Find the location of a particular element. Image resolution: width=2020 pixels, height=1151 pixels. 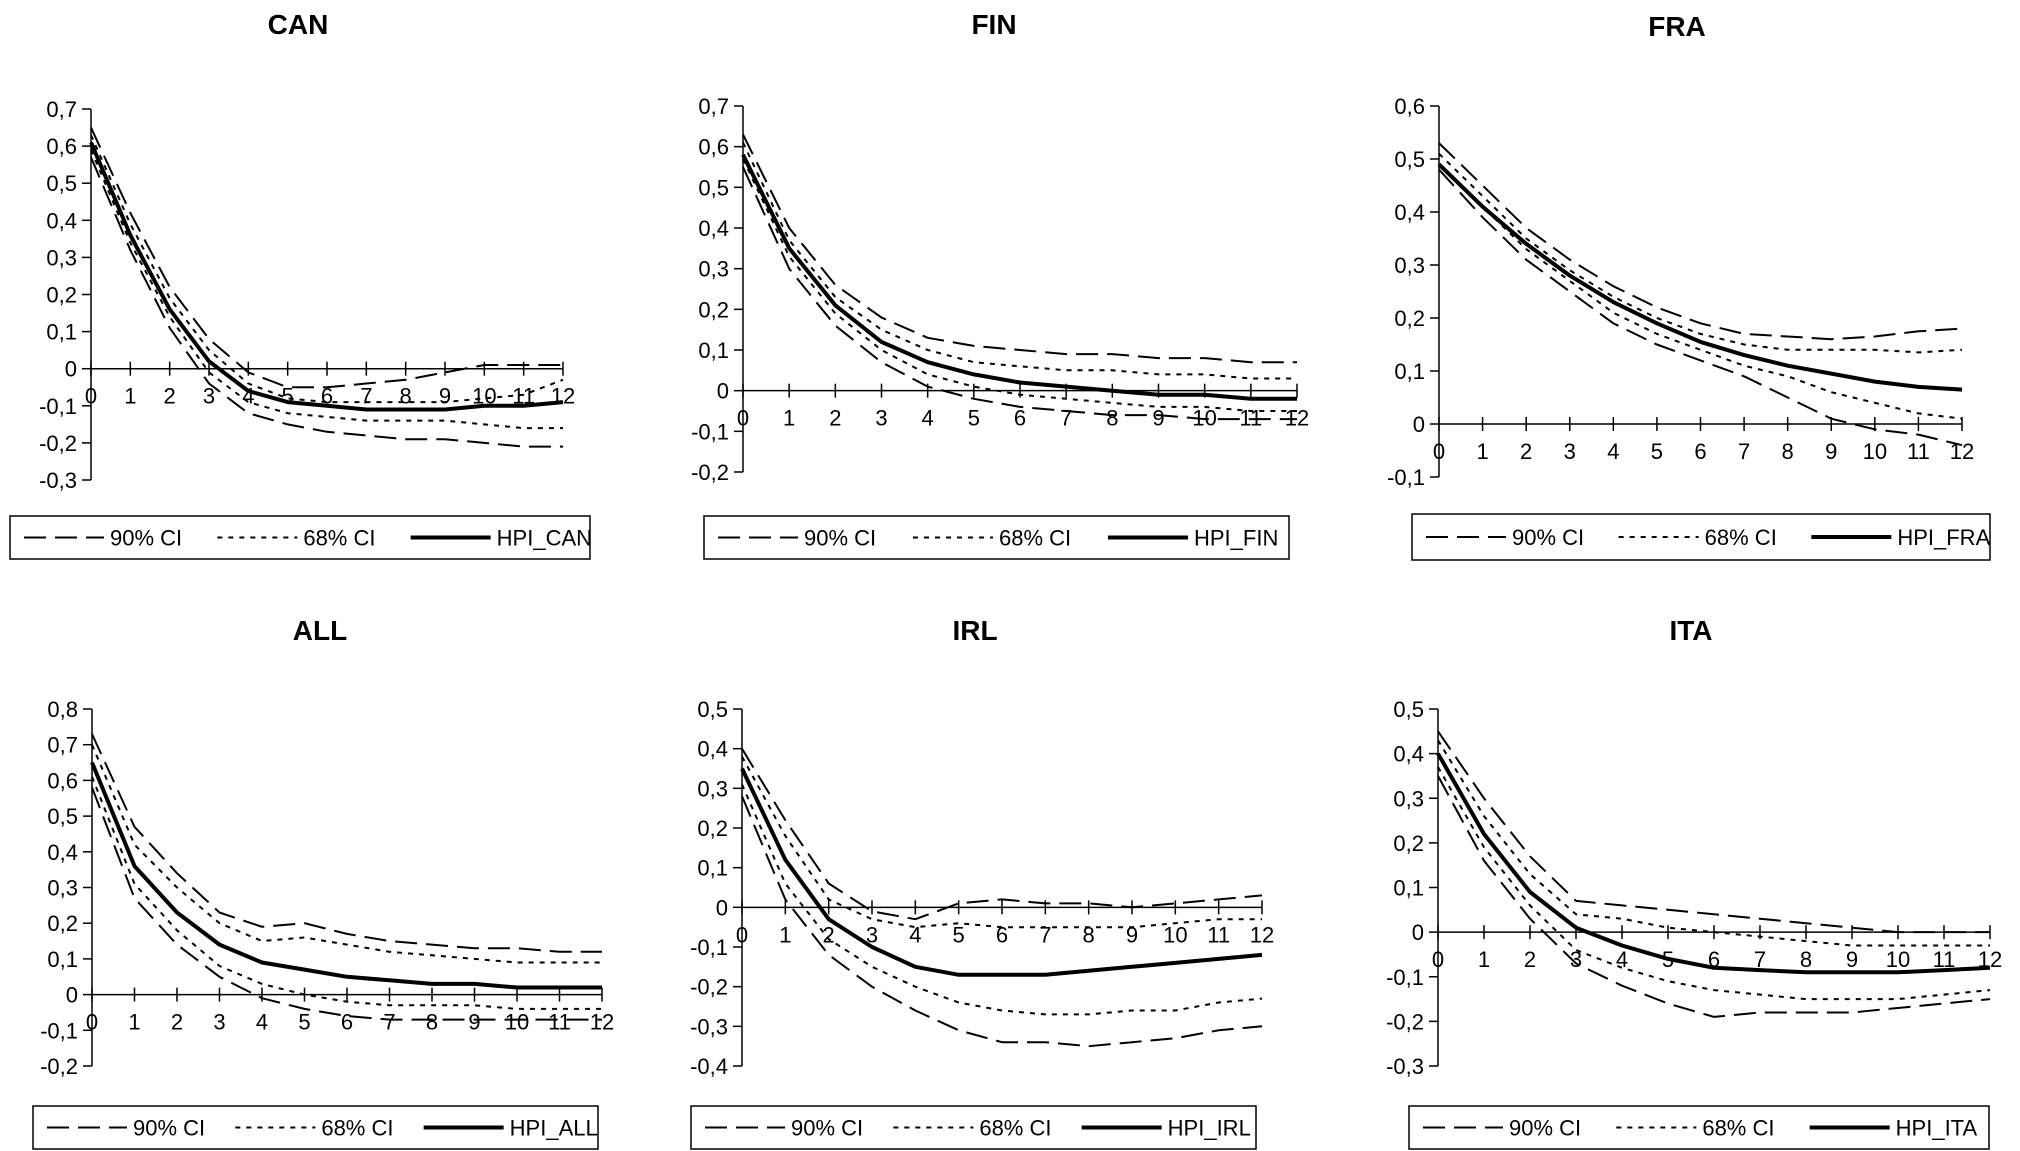

legend-label: HPI_ITA is located at coordinates (1937, 1128).